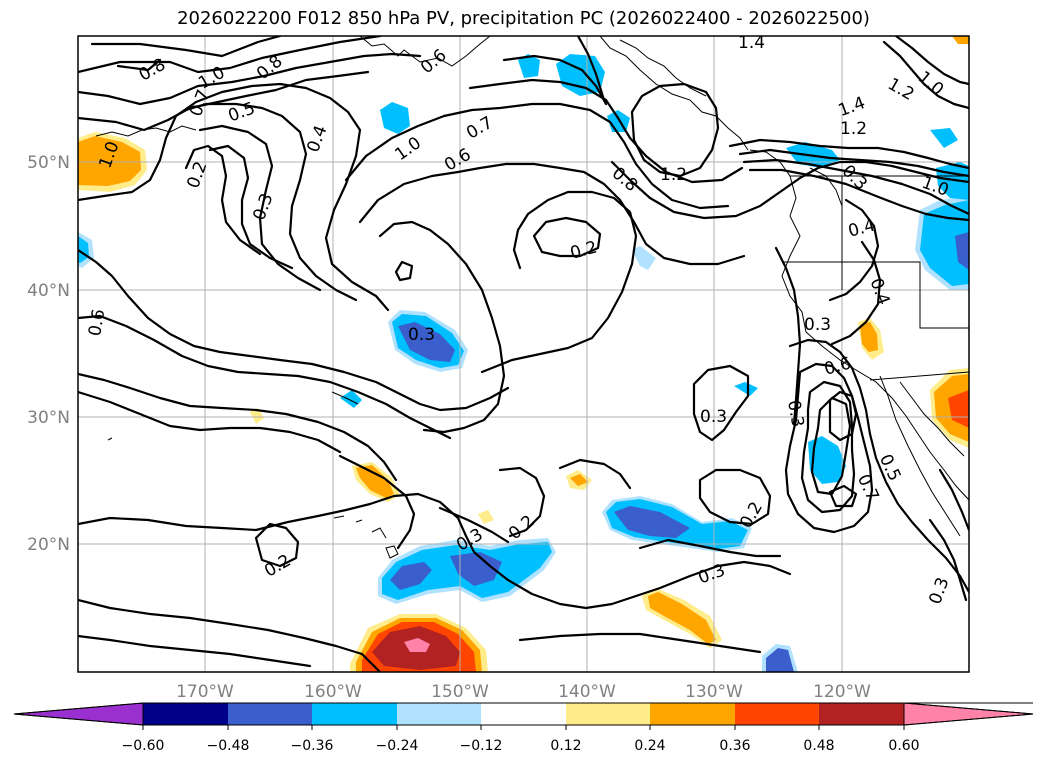  Describe the element at coordinates (460, 692) in the screenshot. I see `lon-label: 150°W` at that location.